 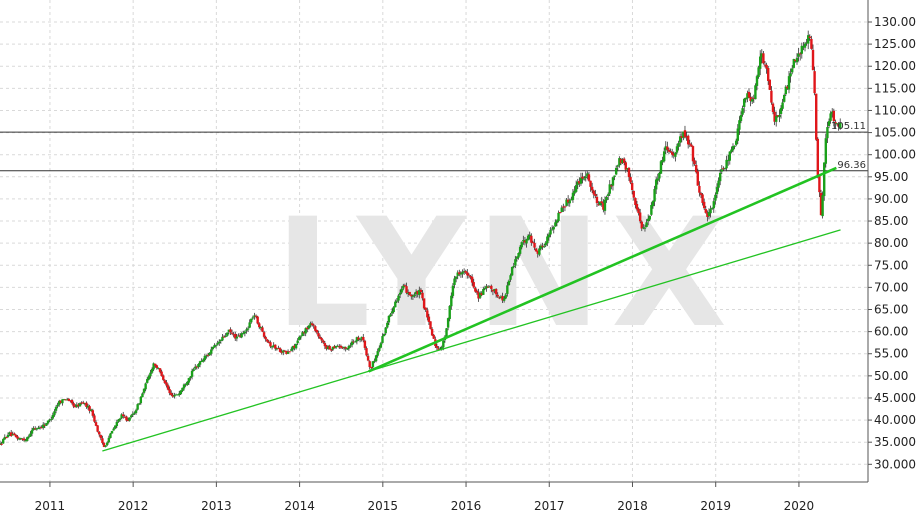 I want to click on x-tick-label: 2014, so click(x=299, y=506).